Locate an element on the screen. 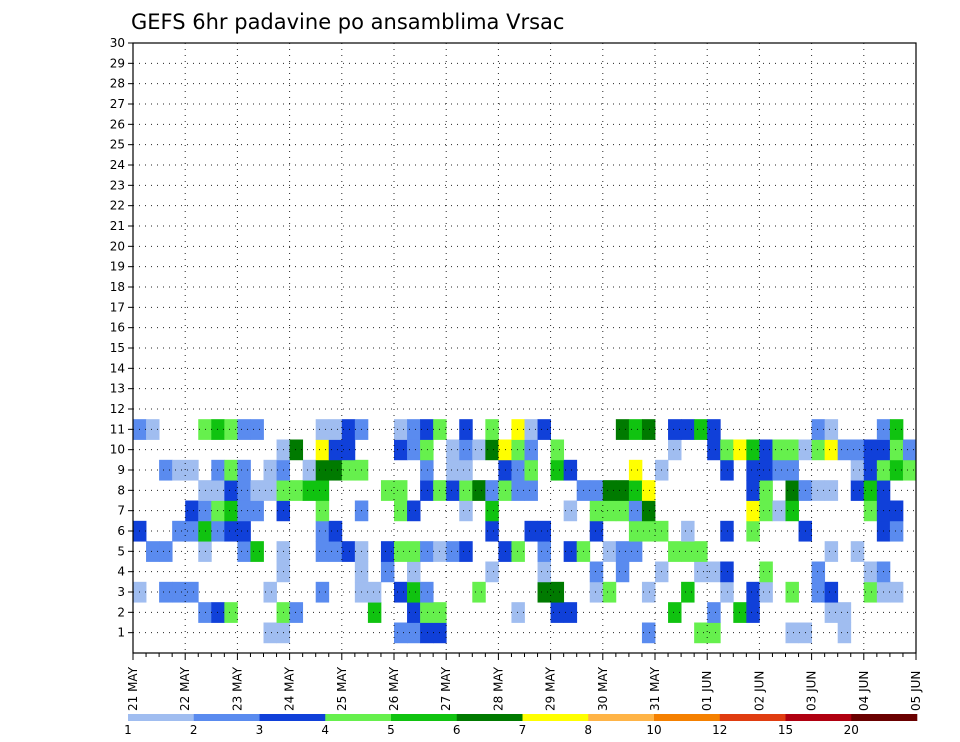  y-tick-label: 4 is located at coordinates (121, 572).